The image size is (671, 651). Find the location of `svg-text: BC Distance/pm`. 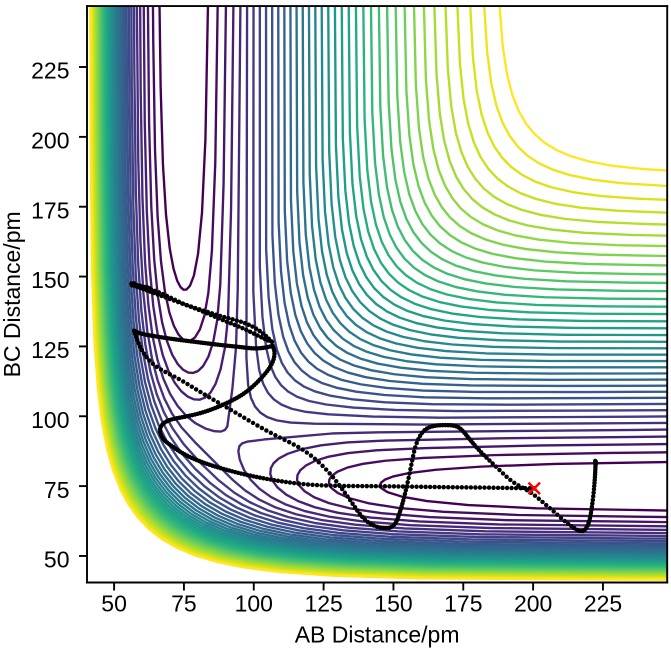

svg-text: BC Distance/pm is located at coordinates (12, 294).